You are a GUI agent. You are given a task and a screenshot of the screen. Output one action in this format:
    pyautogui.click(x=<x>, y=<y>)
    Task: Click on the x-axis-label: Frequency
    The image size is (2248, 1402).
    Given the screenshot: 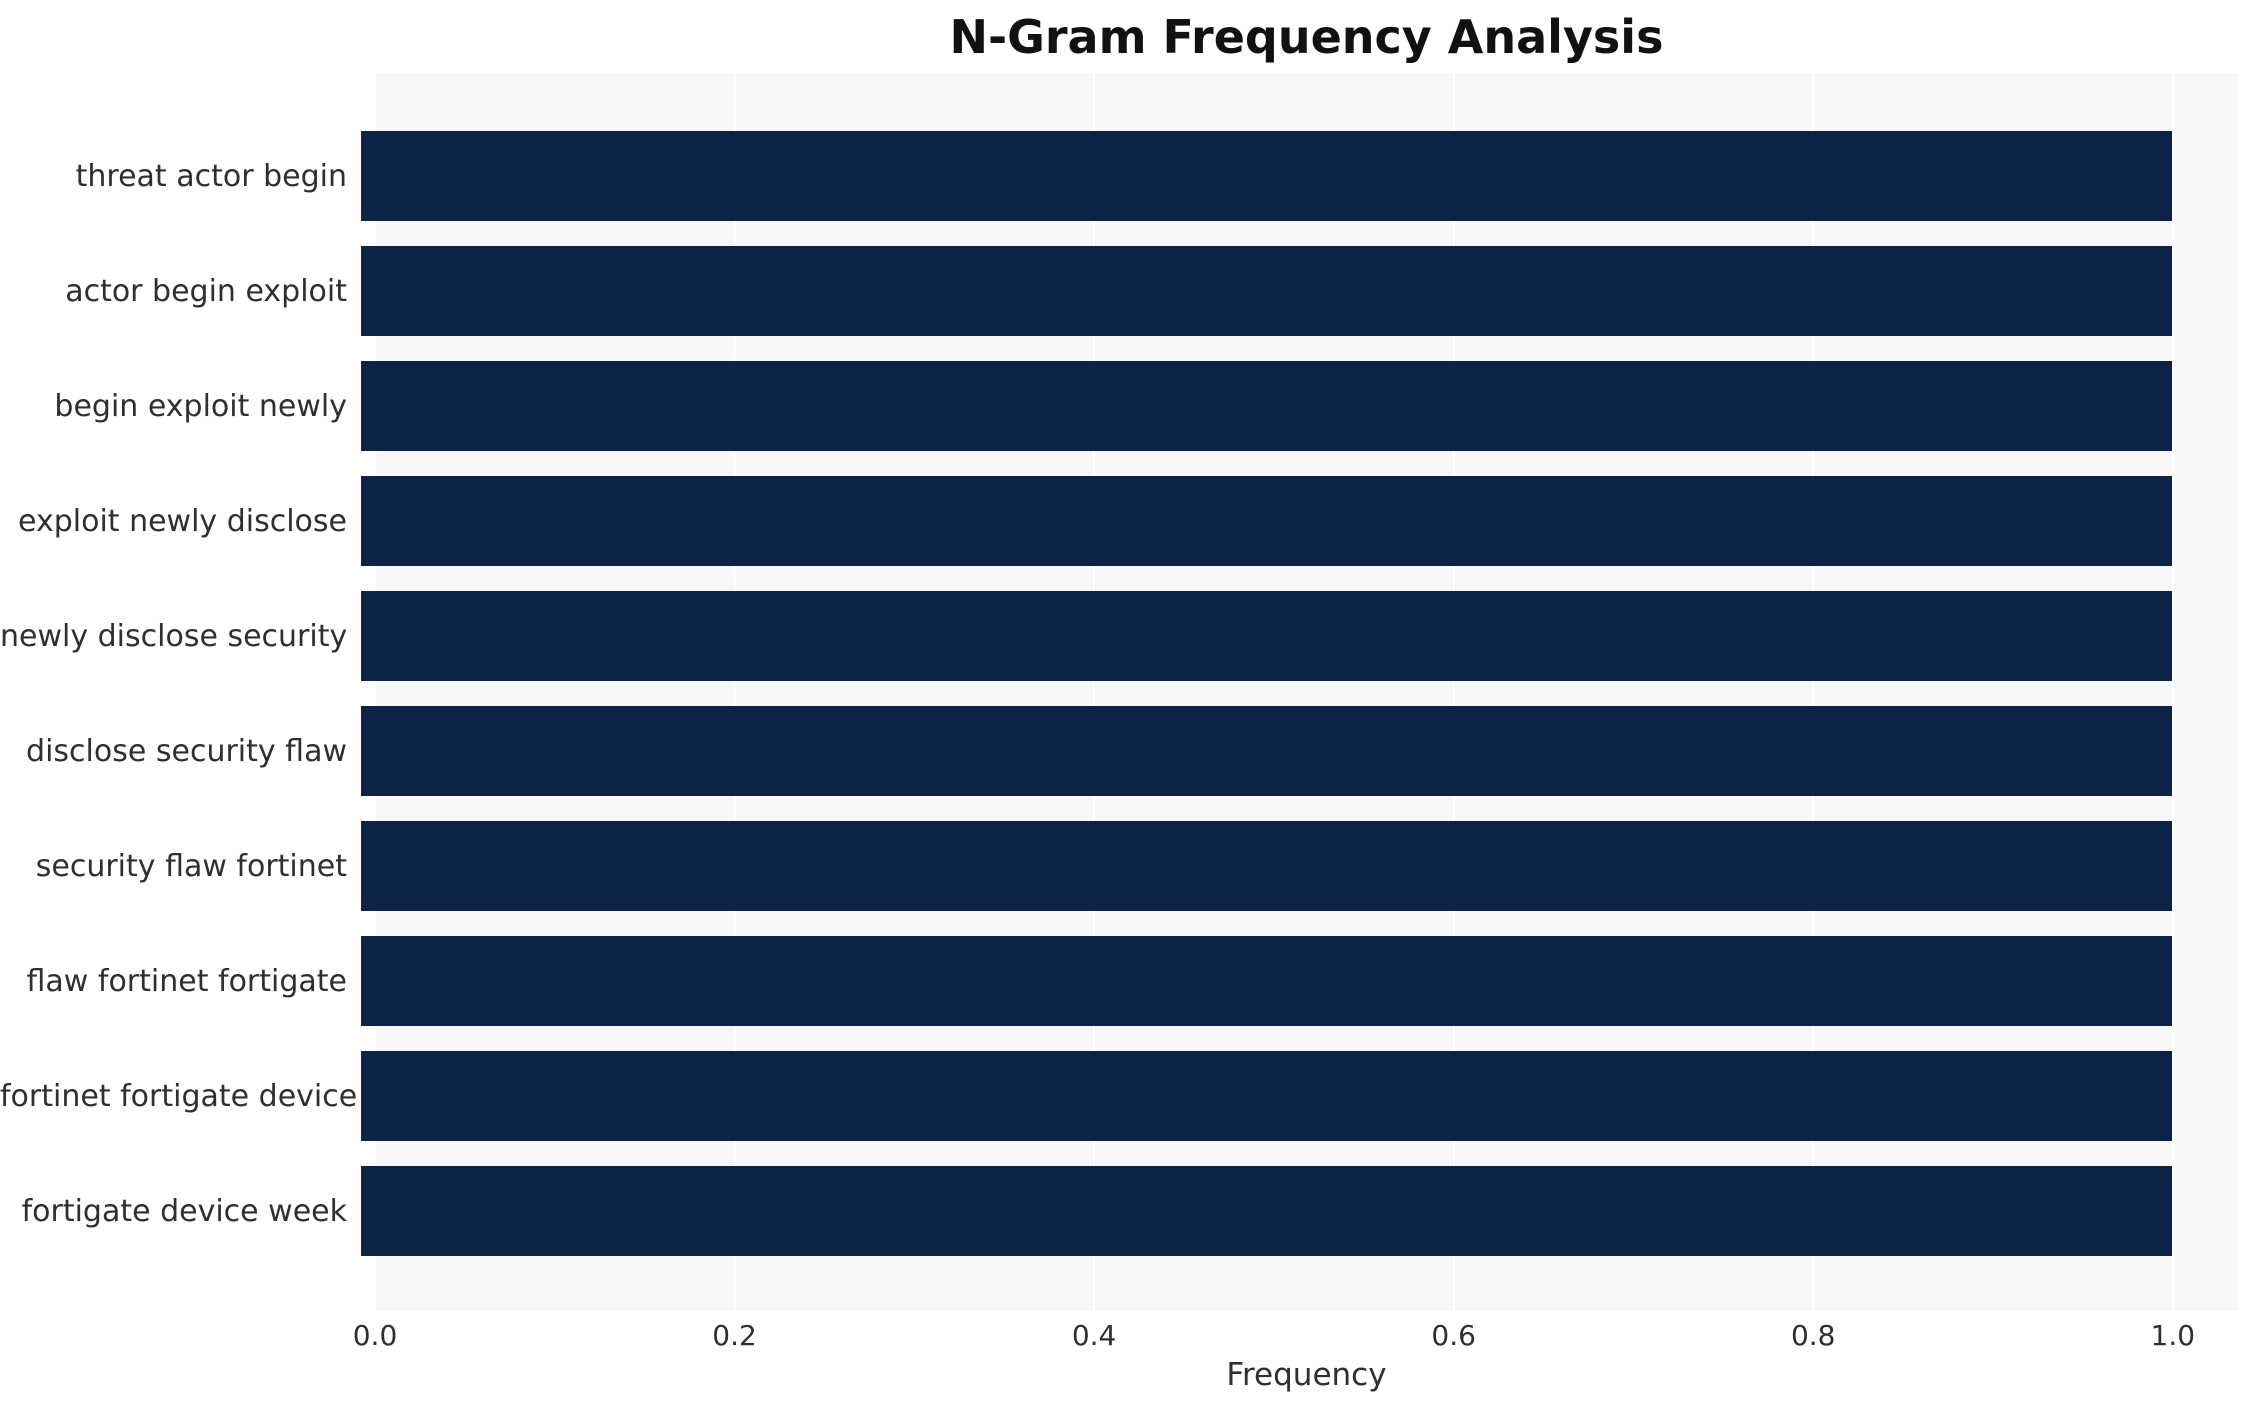 What is the action you would take?
    pyautogui.click(x=1306, y=1375)
    